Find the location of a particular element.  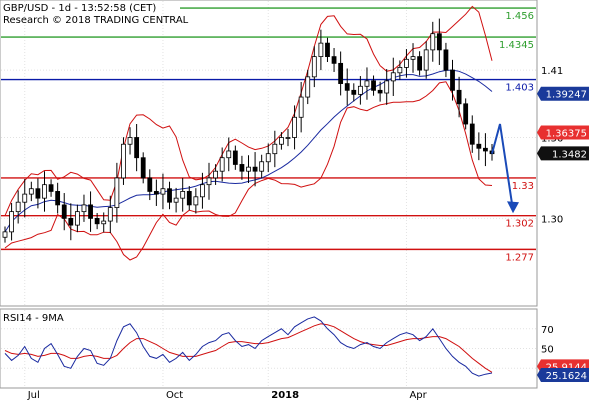

price-tick-label: 1.30 is located at coordinates (552, 219).